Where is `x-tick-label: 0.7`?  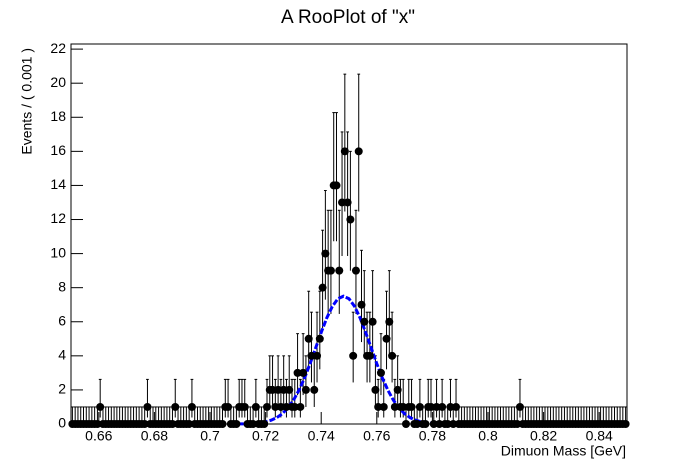 x-tick-label: 0.7 is located at coordinates (210, 436).